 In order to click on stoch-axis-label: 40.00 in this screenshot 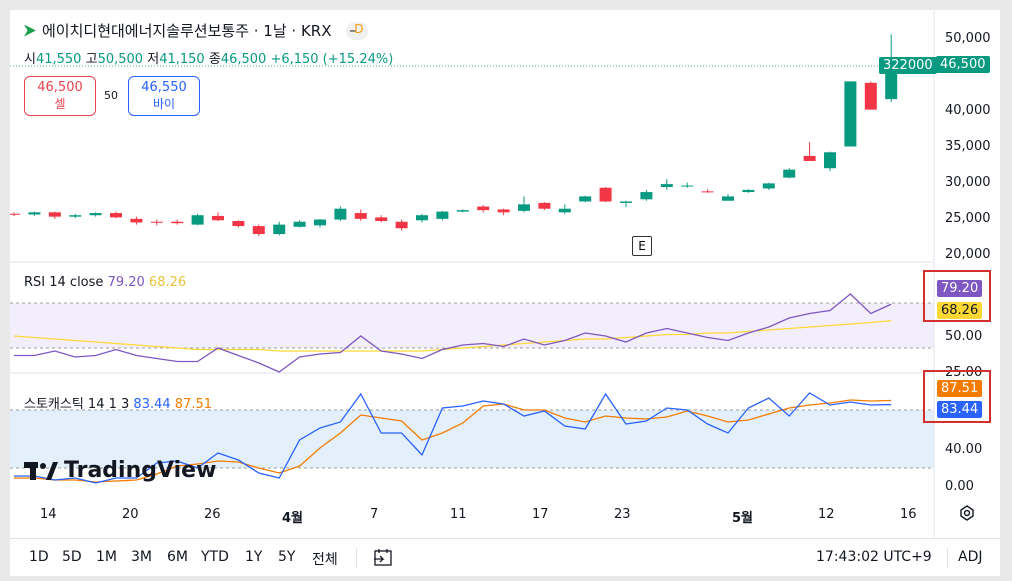, I will do `click(964, 449)`.